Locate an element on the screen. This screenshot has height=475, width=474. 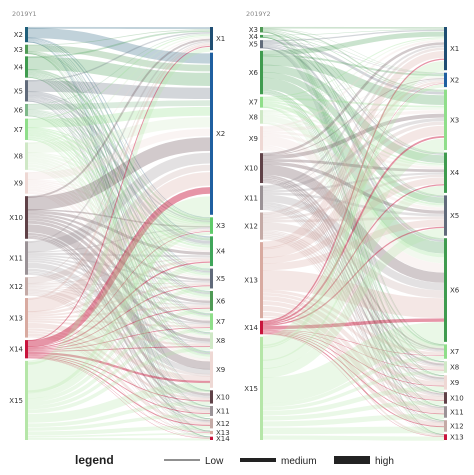
2019y2-right-node-x11 is located at coordinates (445, 412).